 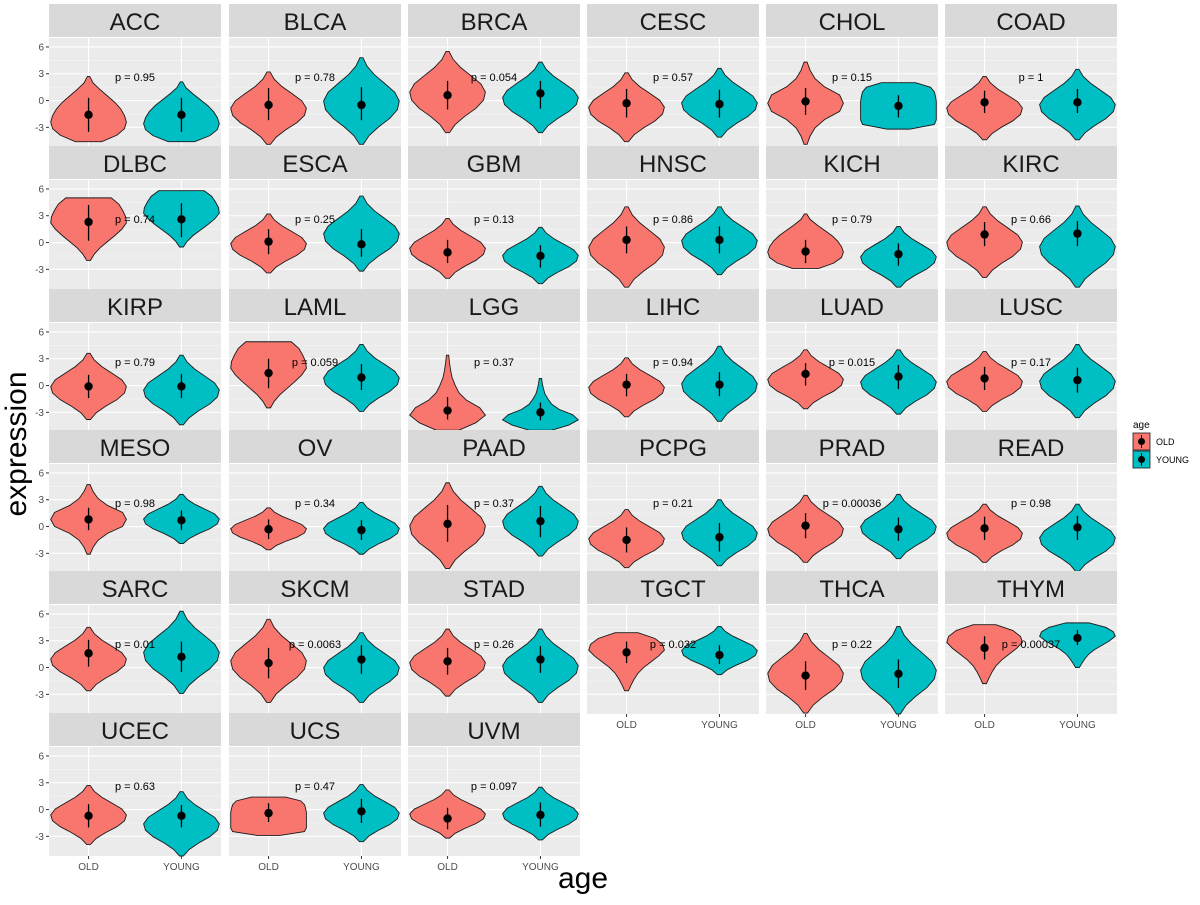 I want to click on p-value-label: p = 0.097, so click(x=494, y=787).